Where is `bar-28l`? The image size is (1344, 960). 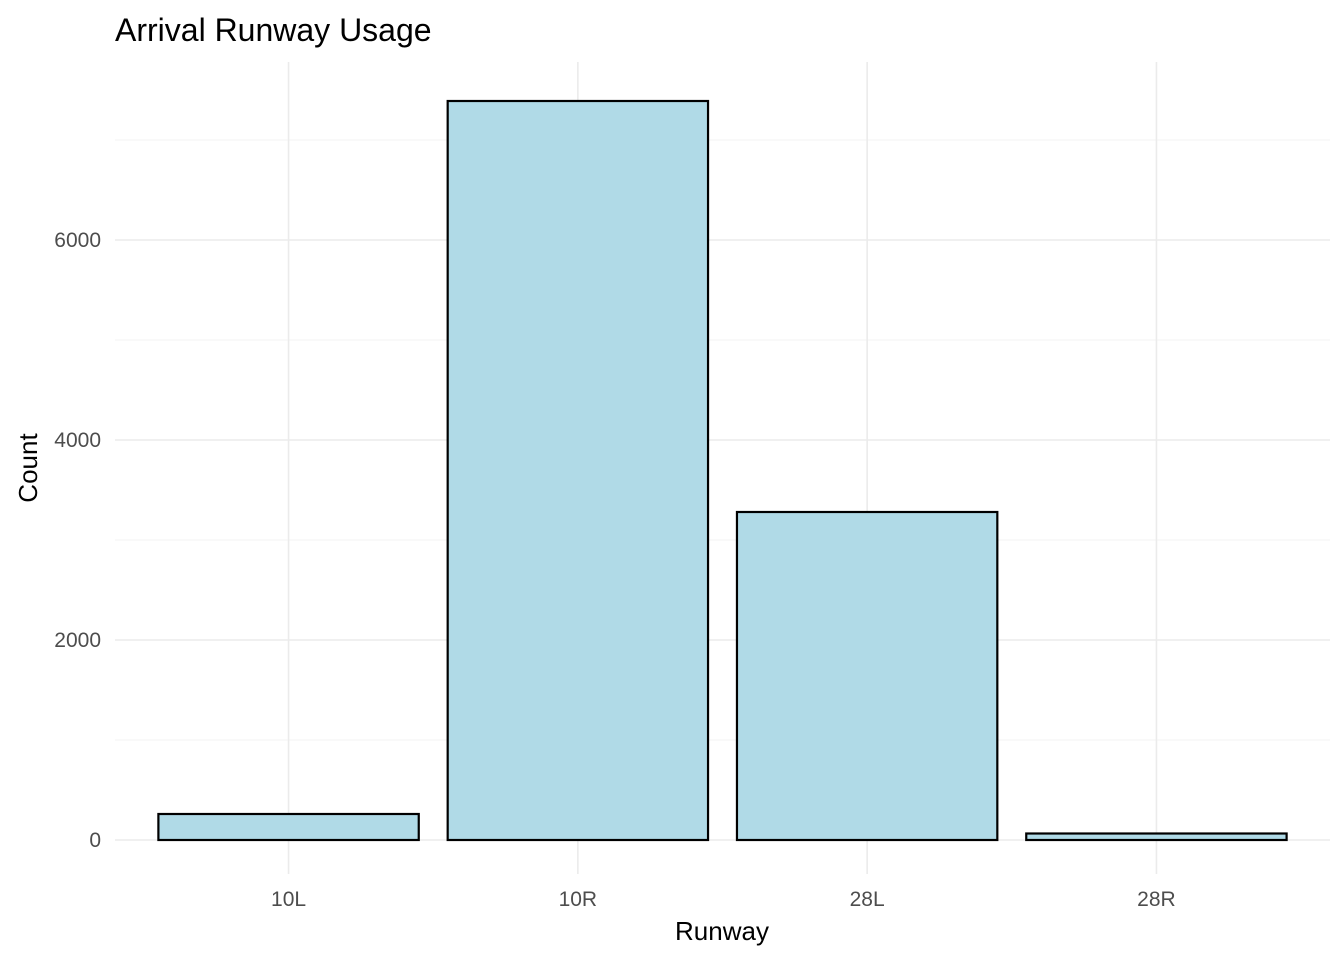 bar-28l is located at coordinates (867, 676).